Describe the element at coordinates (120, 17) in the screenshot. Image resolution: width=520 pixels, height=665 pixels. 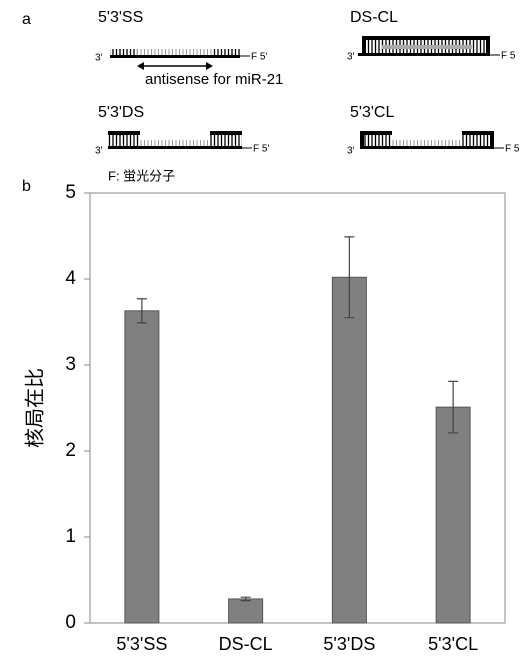
I see `diagram-title: 5'3'SS` at that location.